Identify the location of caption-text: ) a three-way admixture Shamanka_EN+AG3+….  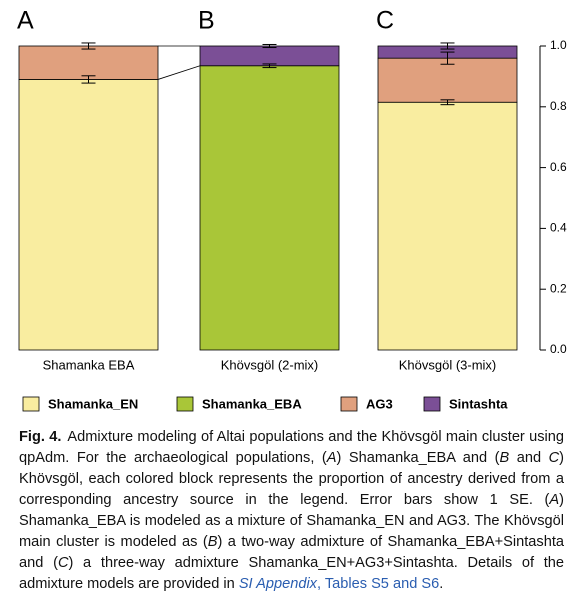
(292, 573).